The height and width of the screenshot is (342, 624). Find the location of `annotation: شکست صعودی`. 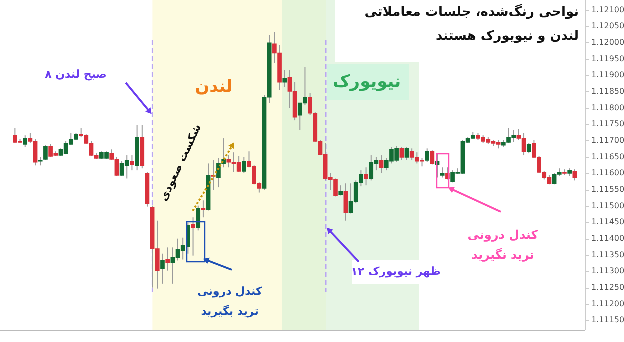

annotation: شکست صعودی is located at coordinates (180, 163).